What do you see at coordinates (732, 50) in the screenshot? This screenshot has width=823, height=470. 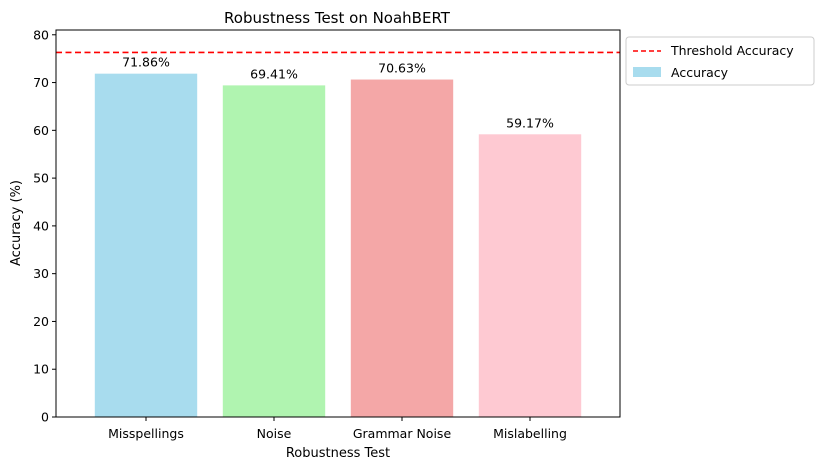 I see `legend-threshold-label: Threshold Accuracy` at bounding box center [732, 50].